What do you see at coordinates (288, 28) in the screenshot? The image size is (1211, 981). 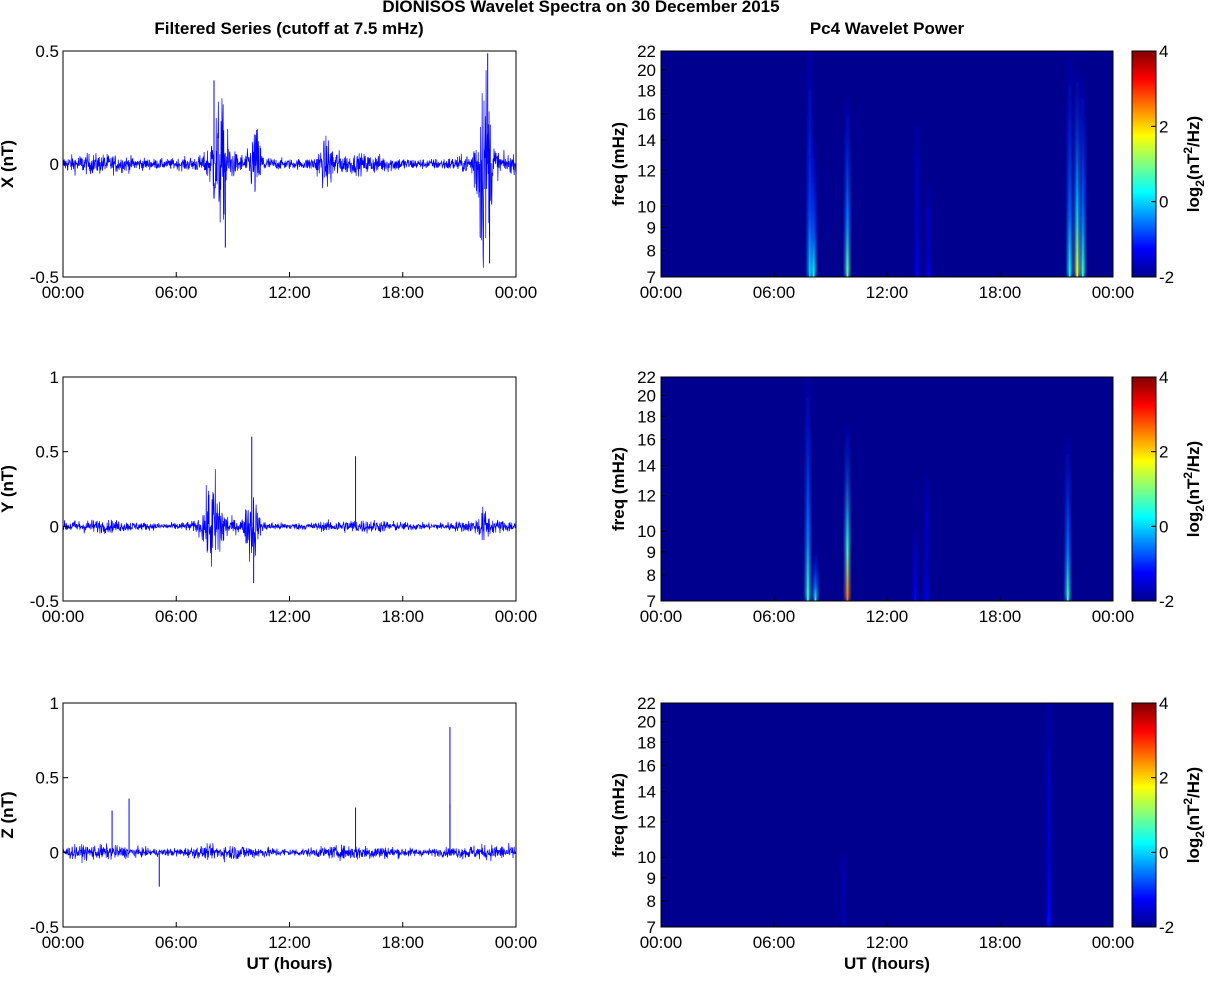 I see `left-column-title: Filtered Series (cutoff at 7.5 mHz)` at bounding box center [288, 28].